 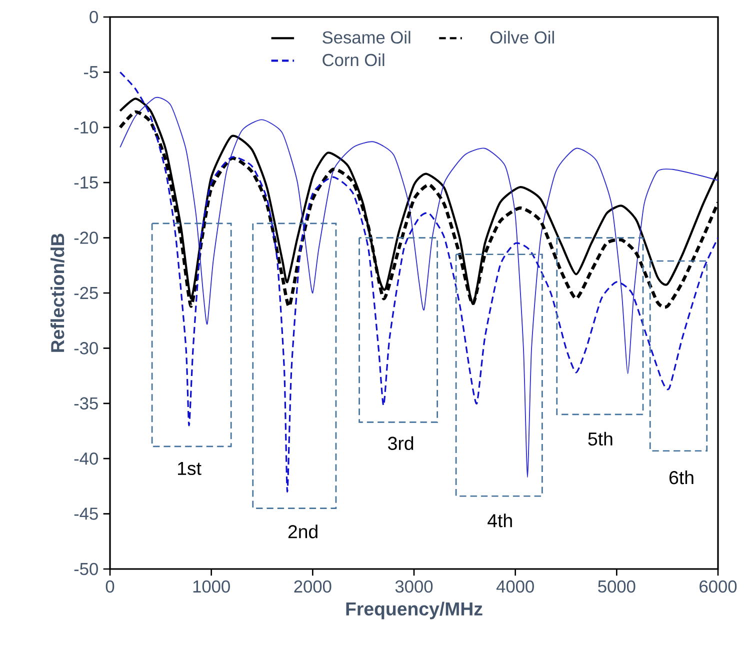 I want to click on y-tick-label: -20, so click(x=86, y=238).